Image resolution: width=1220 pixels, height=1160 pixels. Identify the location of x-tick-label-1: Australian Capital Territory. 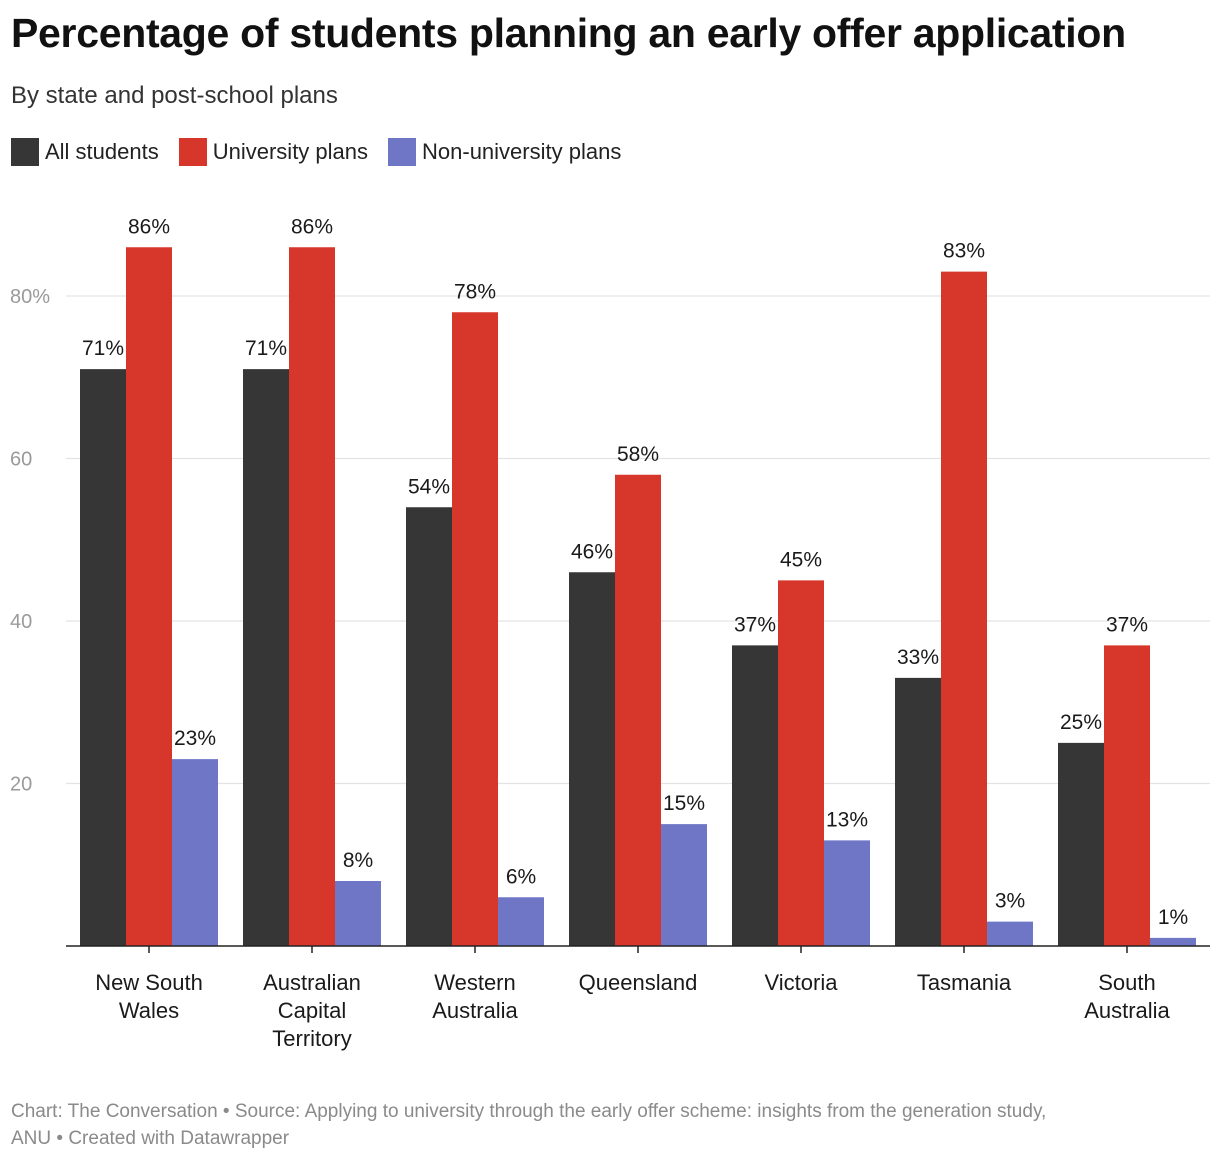
(312, 1010).